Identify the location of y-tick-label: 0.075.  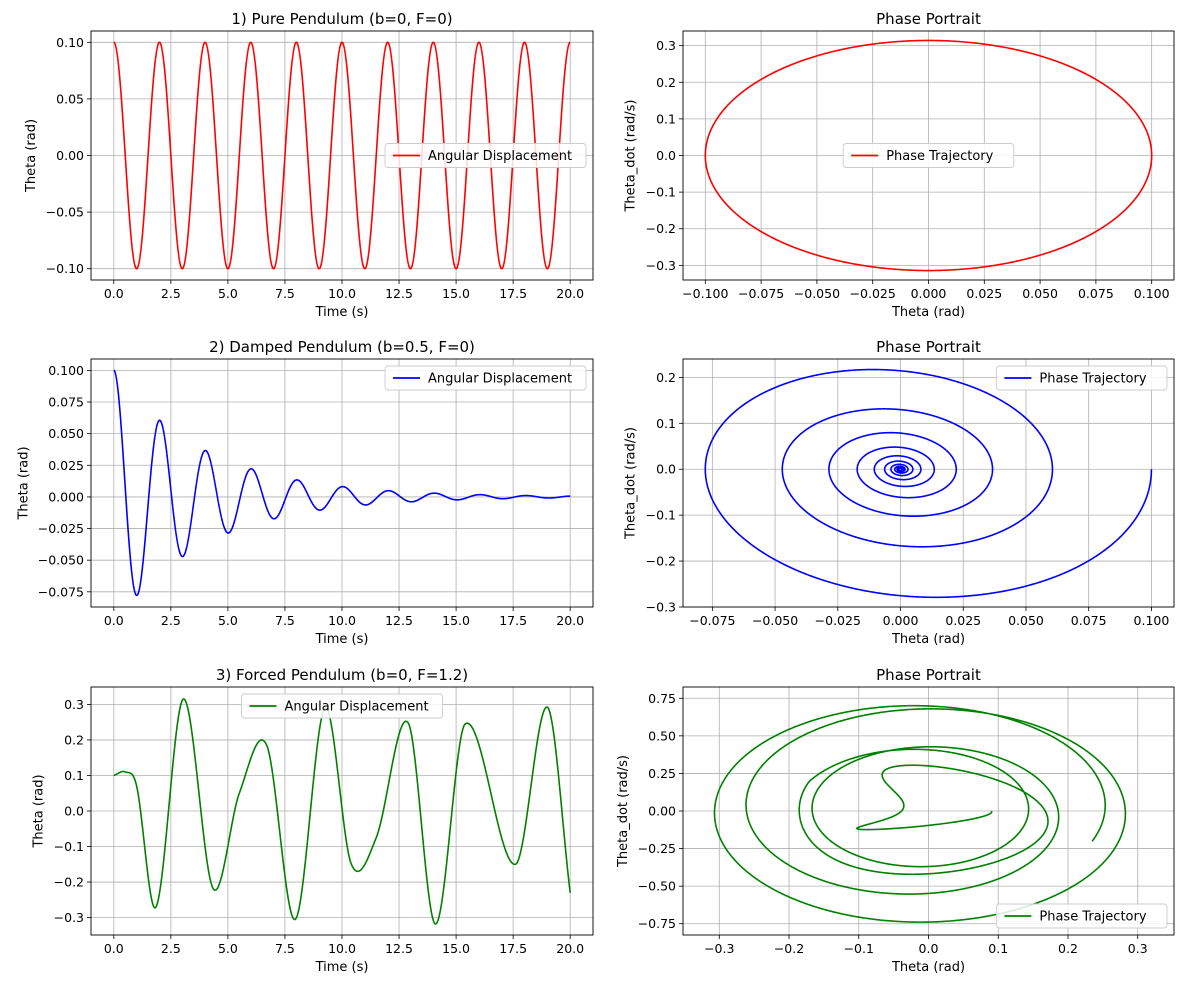
(66, 402).